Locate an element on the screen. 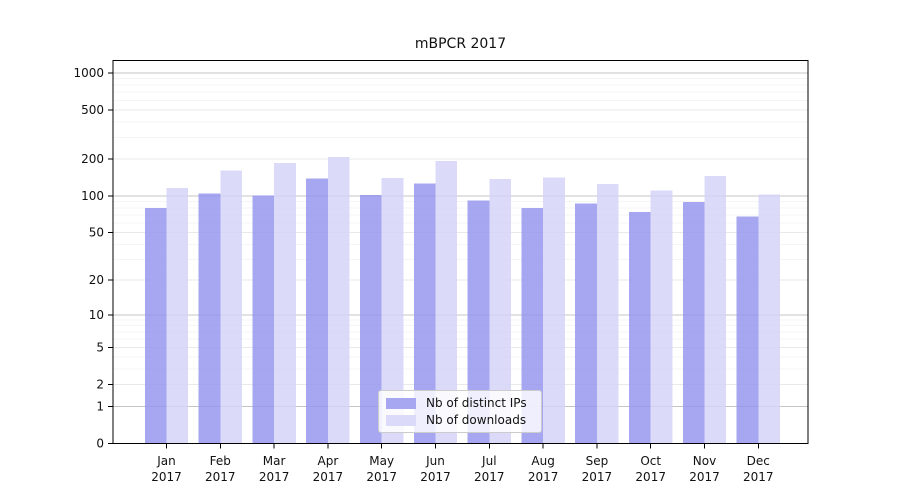 The height and width of the screenshot is (500, 900). x-tick-label-month: Feb is located at coordinates (220, 461).